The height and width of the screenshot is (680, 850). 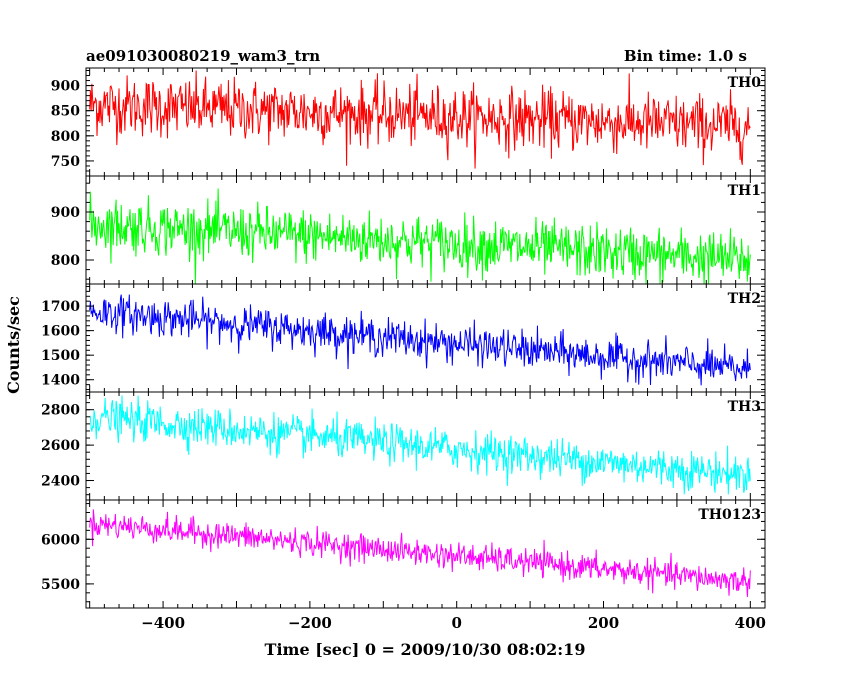 I want to click on x-axis: −400 −200 0 200 400, so click(x=453, y=623).